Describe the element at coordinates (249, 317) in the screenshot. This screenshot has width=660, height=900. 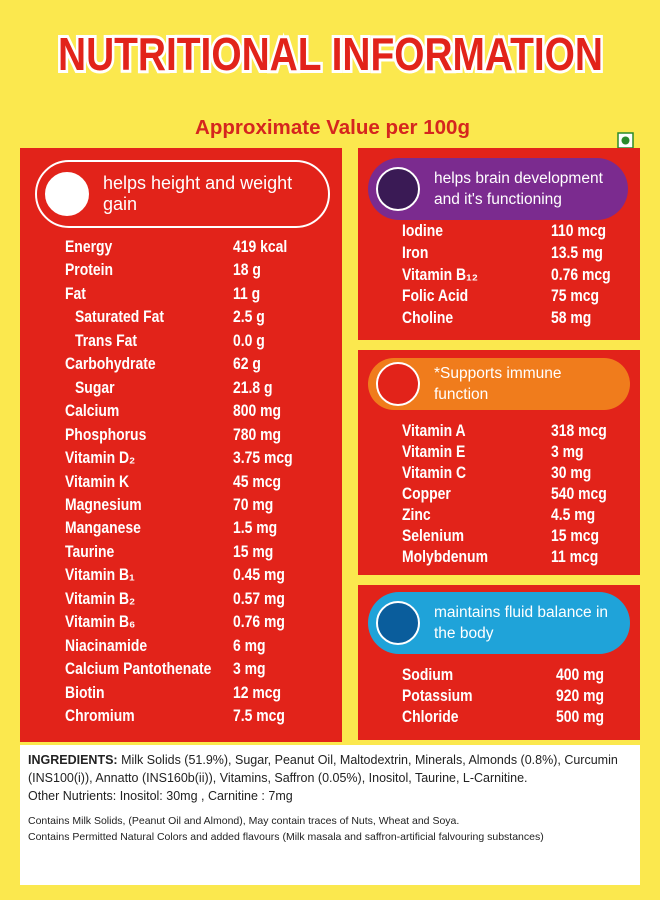
I see `nutrient-value: 2.5 g` at that location.